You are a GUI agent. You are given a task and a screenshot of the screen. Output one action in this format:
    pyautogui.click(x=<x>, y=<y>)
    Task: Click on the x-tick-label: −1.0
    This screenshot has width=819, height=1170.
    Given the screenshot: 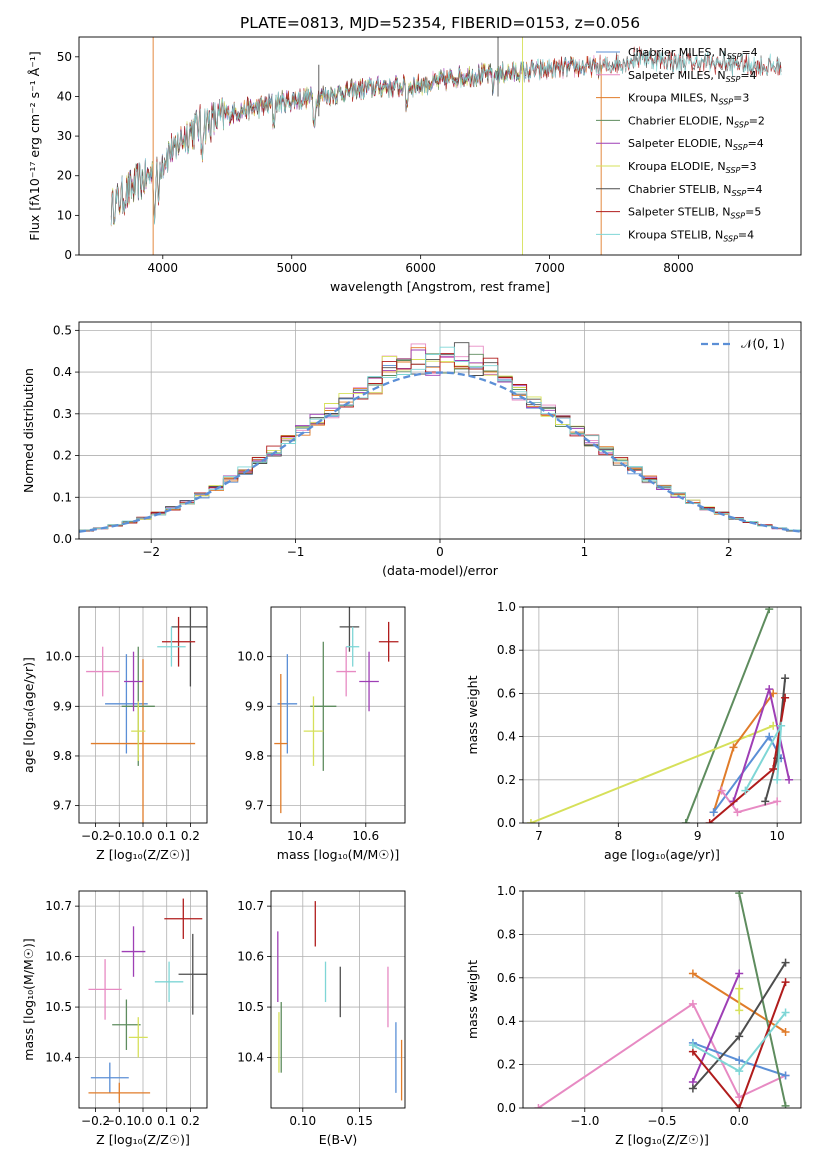 What is the action you would take?
    pyautogui.click(x=584, y=1121)
    